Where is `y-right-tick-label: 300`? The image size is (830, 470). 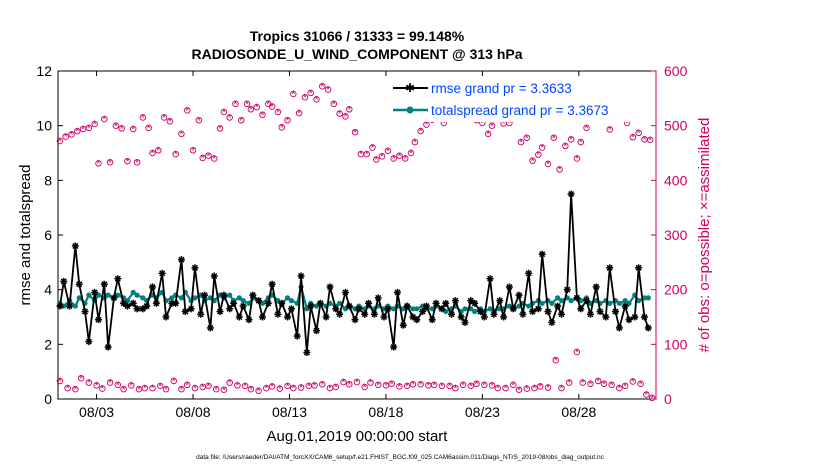 y-right-tick-label: 300 is located at coordinates (676, 235).